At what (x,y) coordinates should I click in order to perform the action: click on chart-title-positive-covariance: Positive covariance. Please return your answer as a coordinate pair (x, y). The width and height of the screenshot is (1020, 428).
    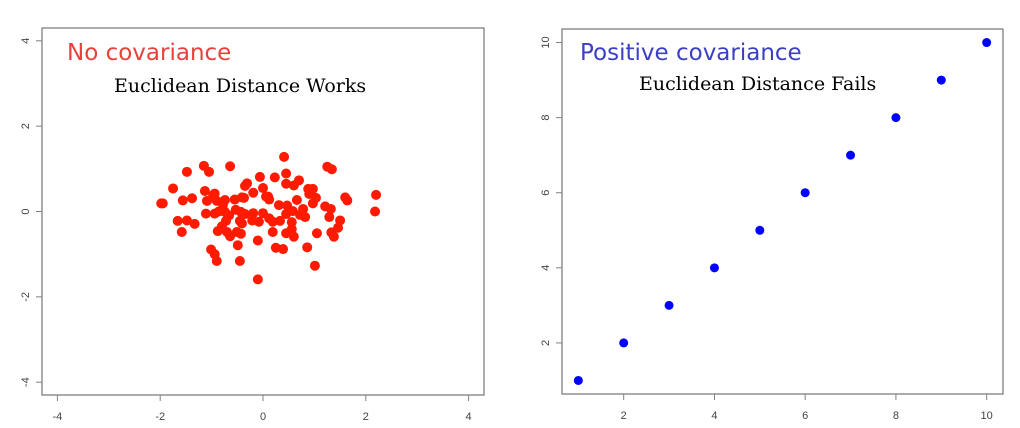
    Looking at the image, I should click on (691, 53).